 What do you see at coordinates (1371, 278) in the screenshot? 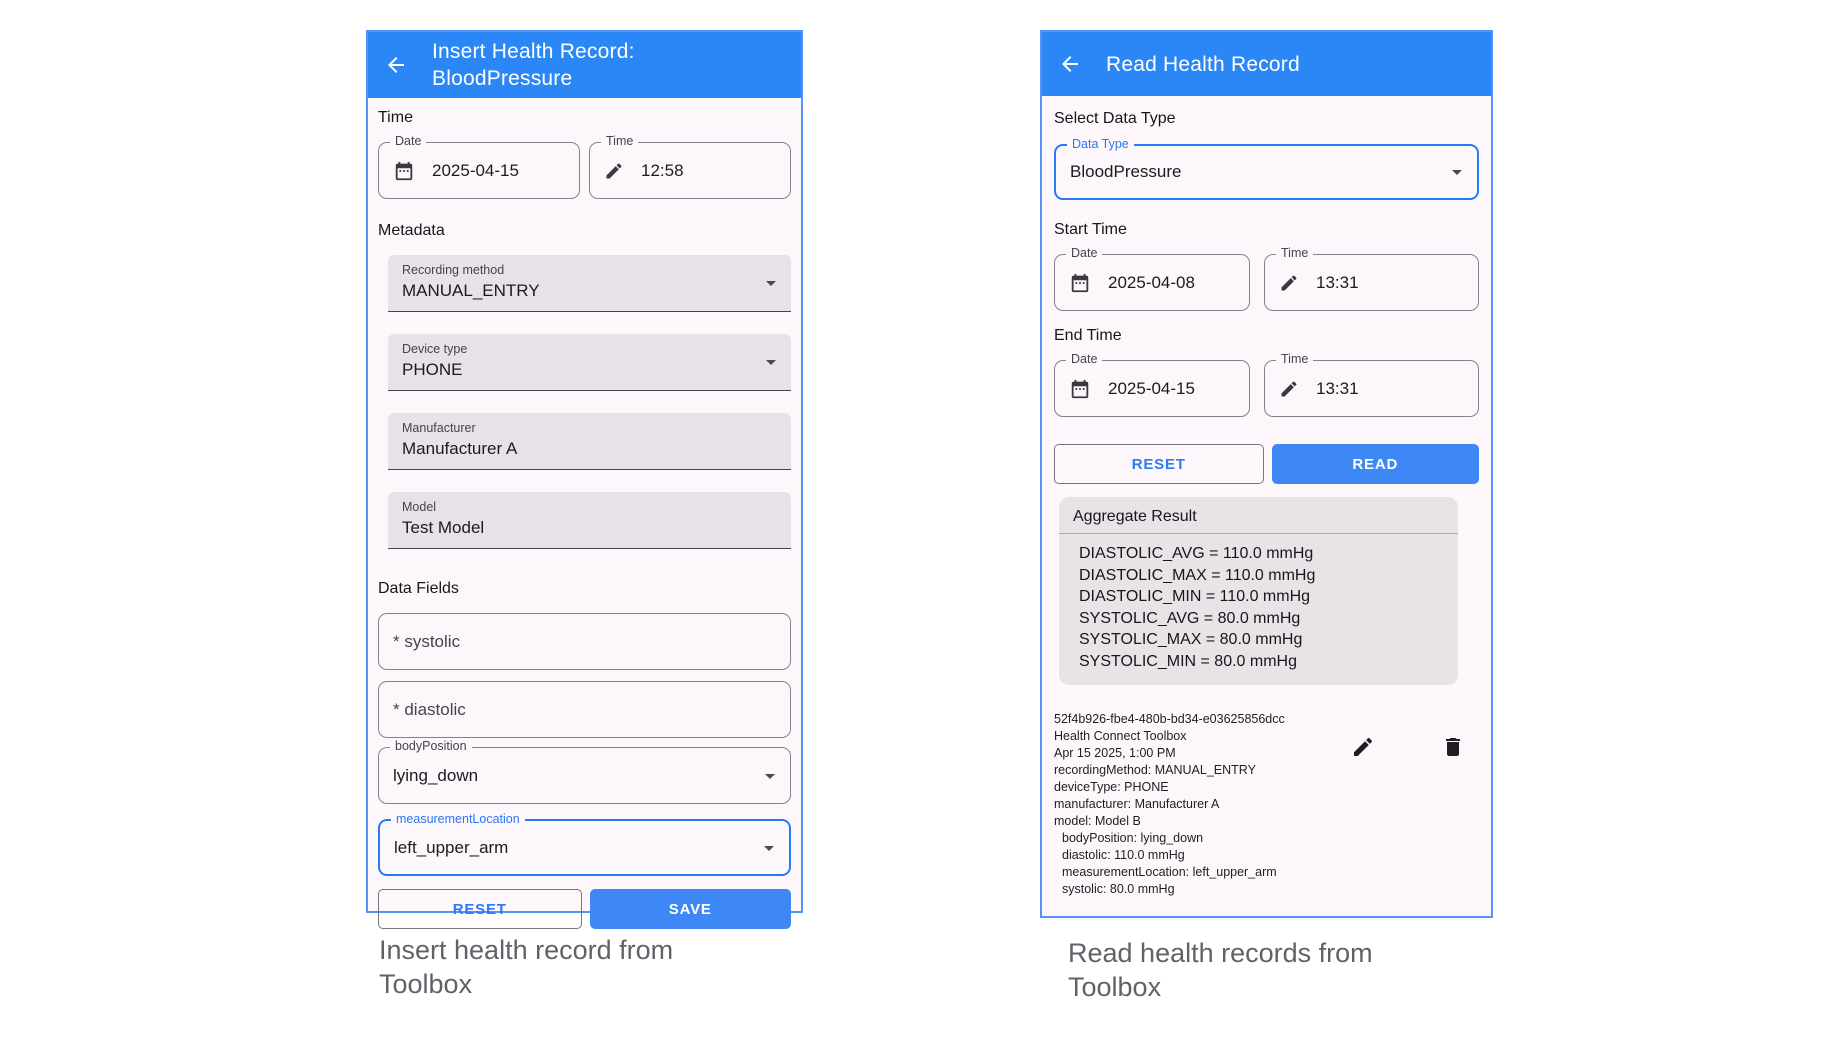
I see `start-time-field: Time 13:31` at bounding box center [1371, 278].